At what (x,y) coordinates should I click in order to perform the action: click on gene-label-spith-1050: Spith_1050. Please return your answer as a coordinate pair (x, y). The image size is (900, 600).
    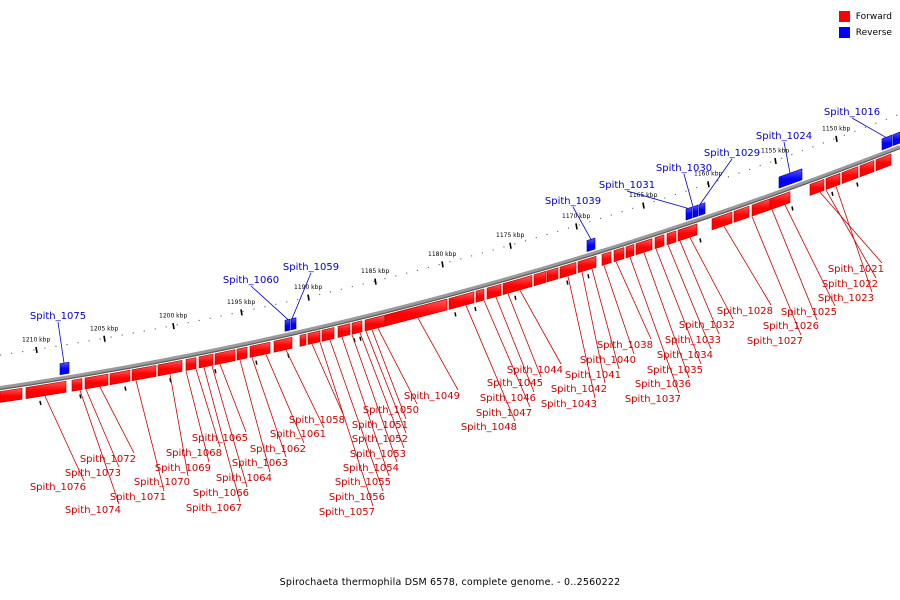
    Looking at the image, I should click on (391, 410).